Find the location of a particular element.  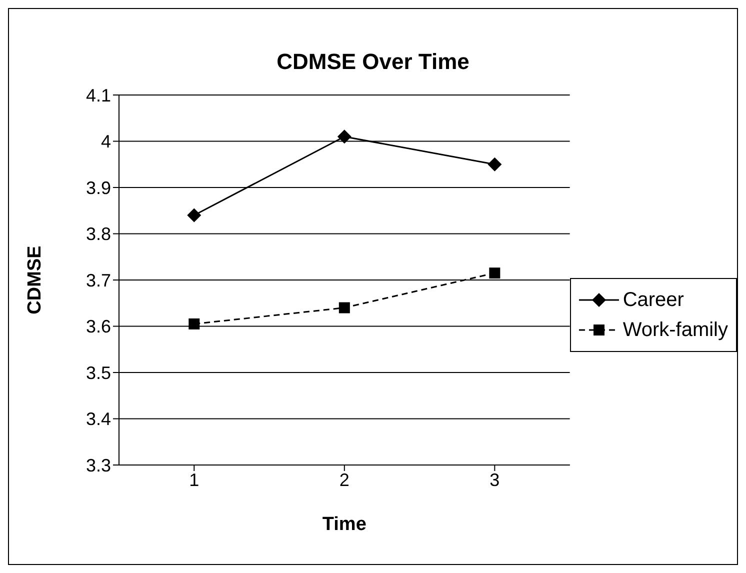

y-tick-label: 4 is located at coordinates (105, 142).